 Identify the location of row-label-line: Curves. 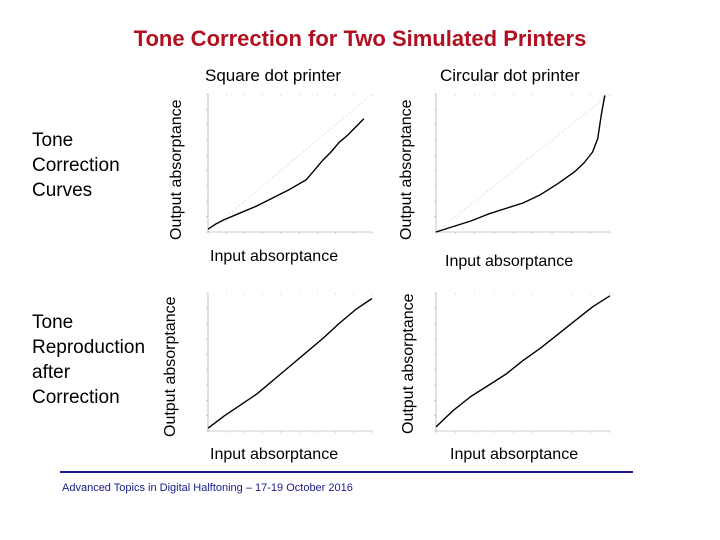
(62, 190).